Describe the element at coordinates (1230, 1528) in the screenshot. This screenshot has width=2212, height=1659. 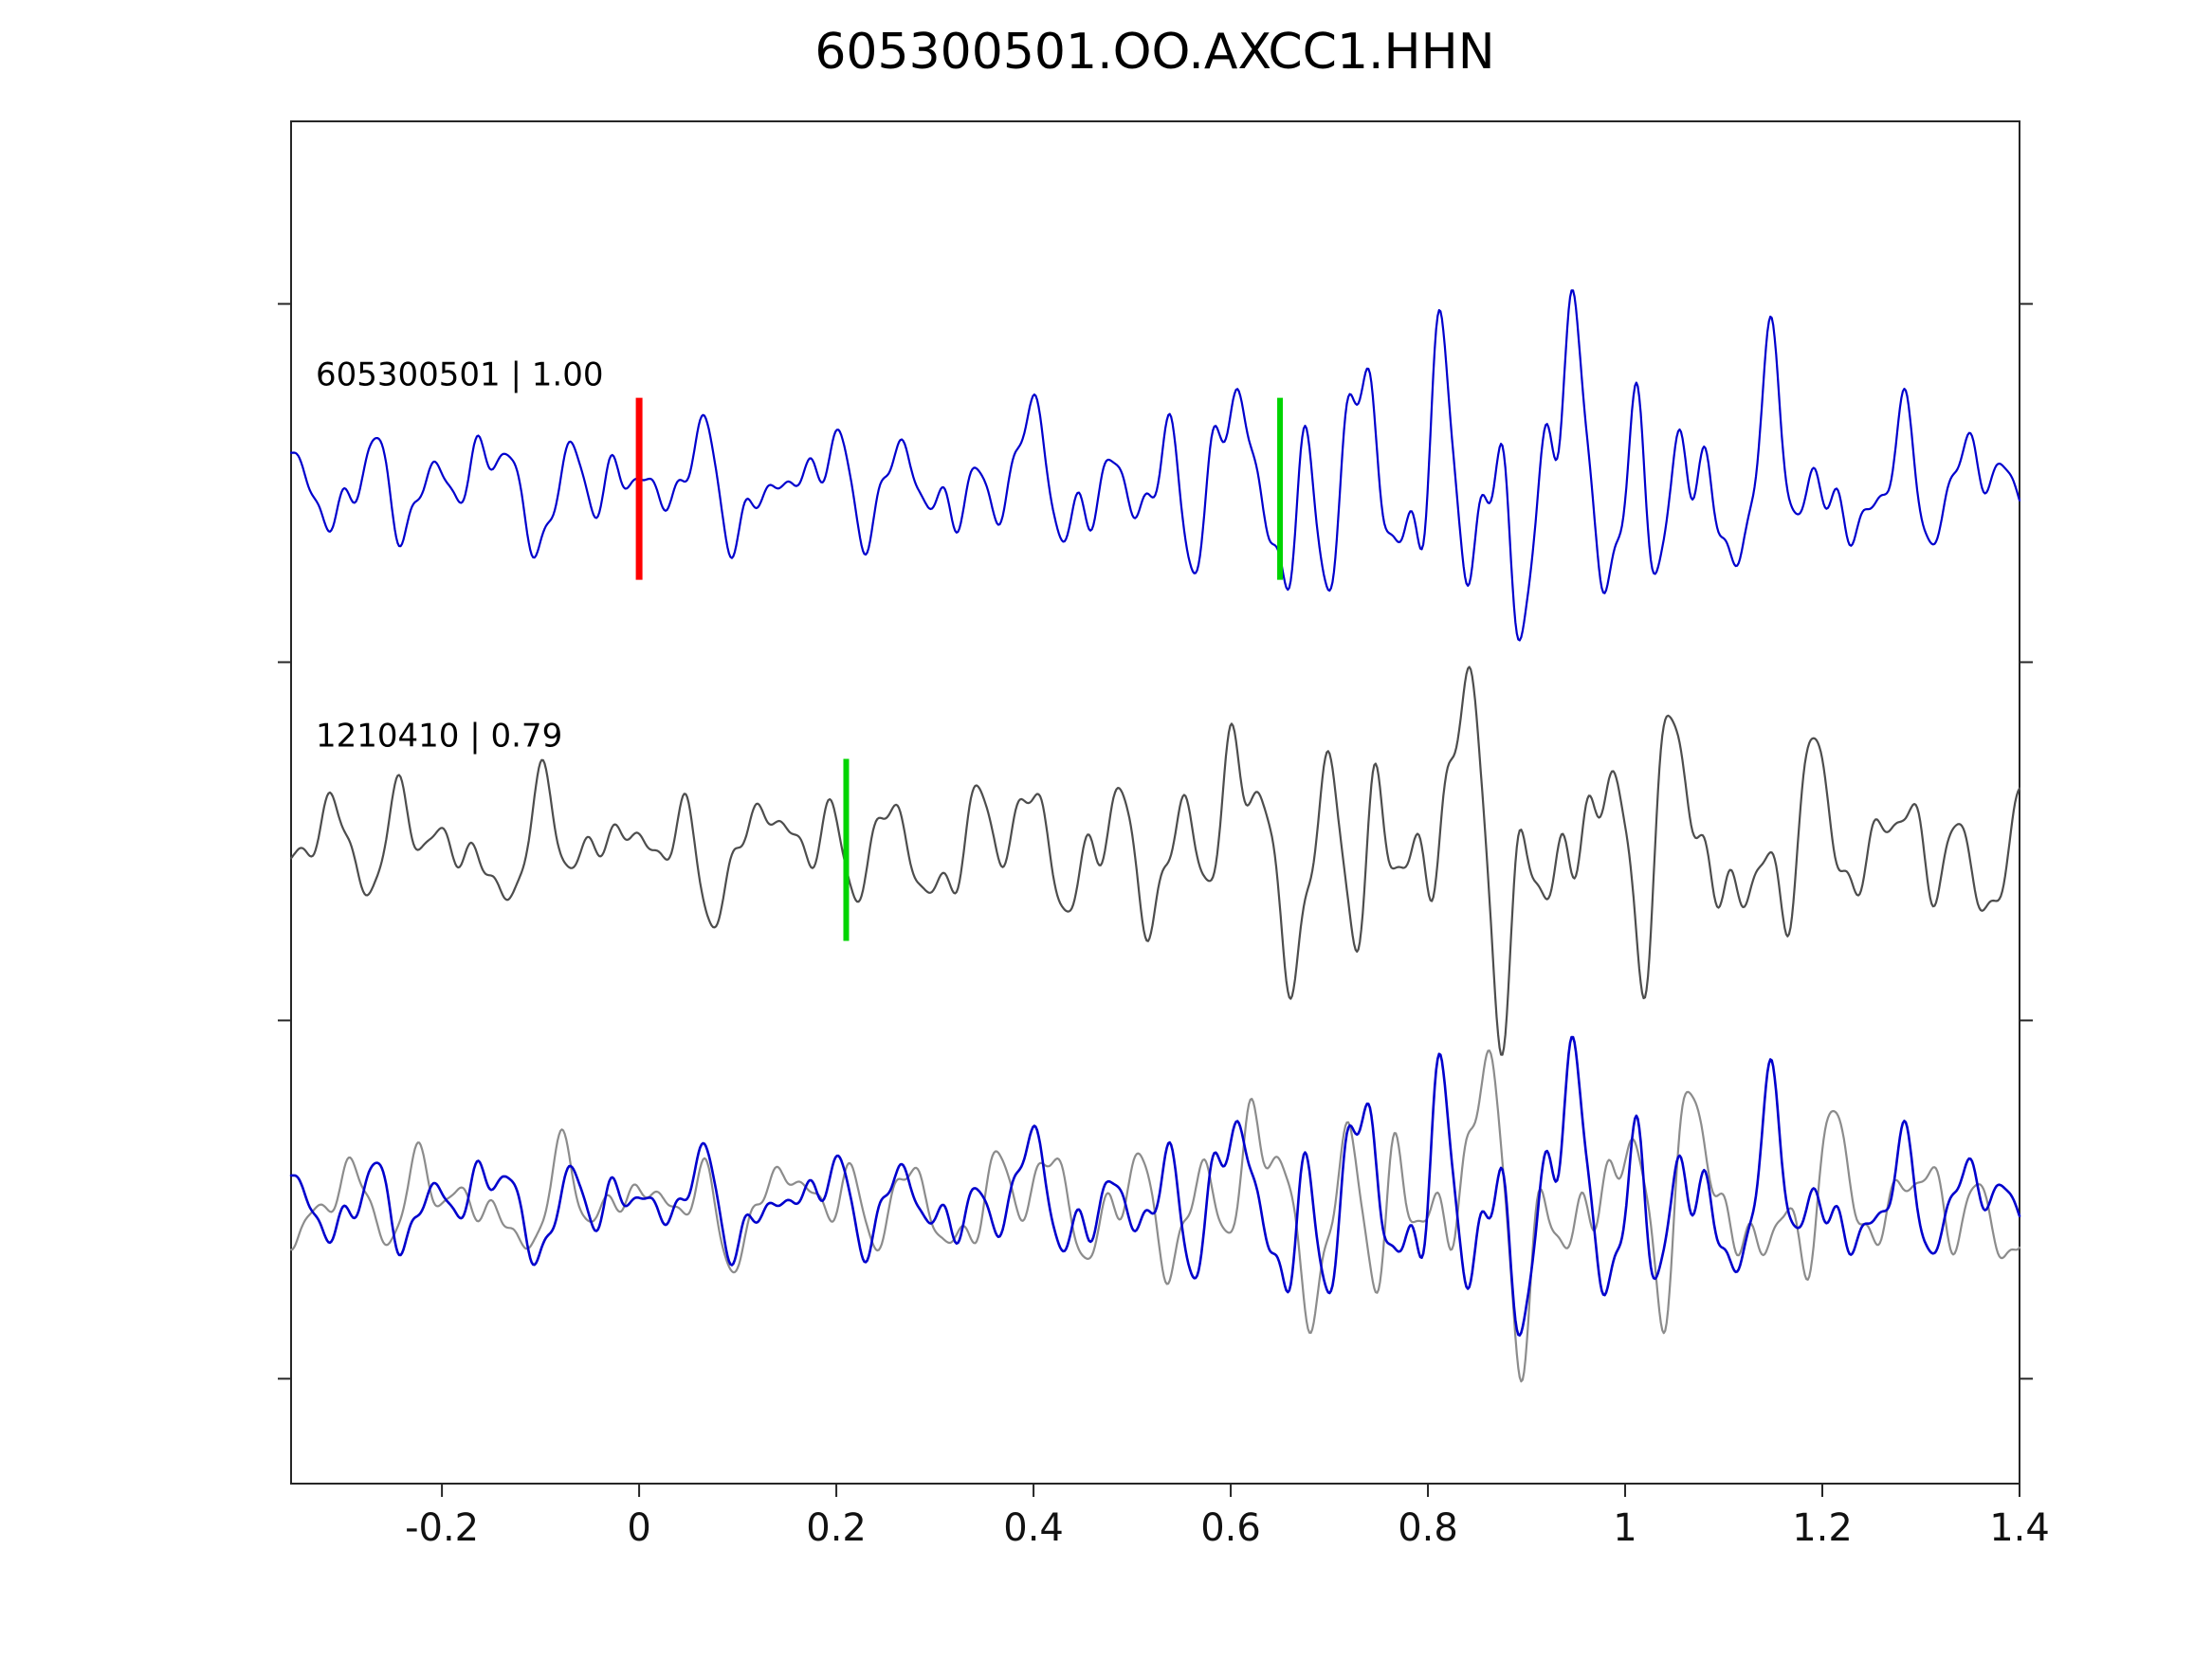
I see `x-tick-label: 0.6` at that location.